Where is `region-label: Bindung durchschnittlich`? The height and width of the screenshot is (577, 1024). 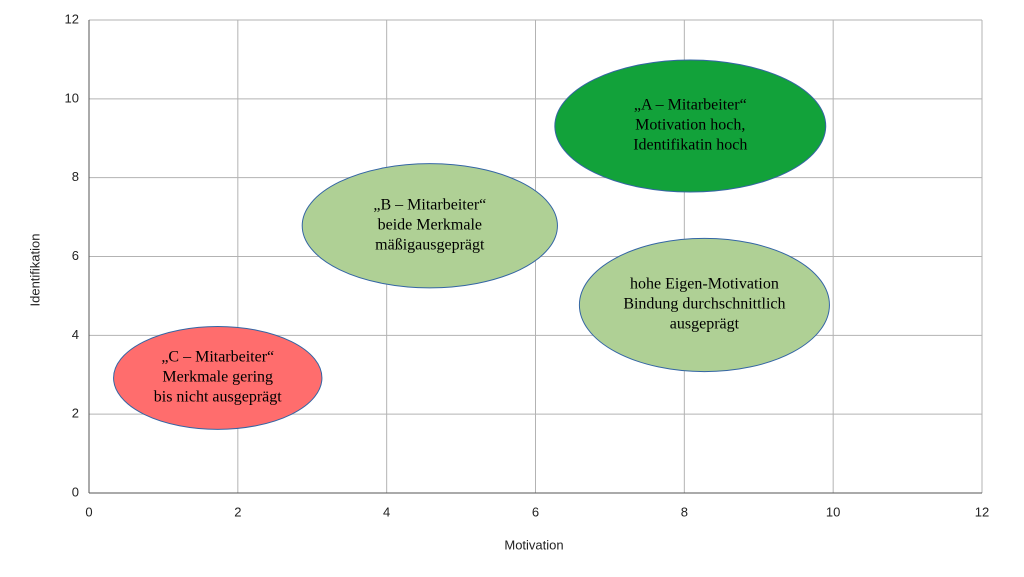
region-label: Bindung durchschnittlich is located at coordinates (704, 304).